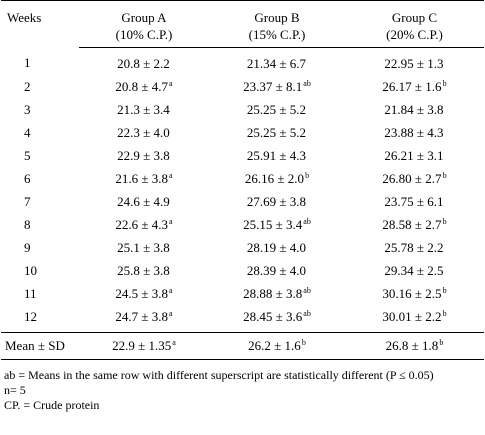  I want to click on group-b-header: Group B, so click(277, 13).